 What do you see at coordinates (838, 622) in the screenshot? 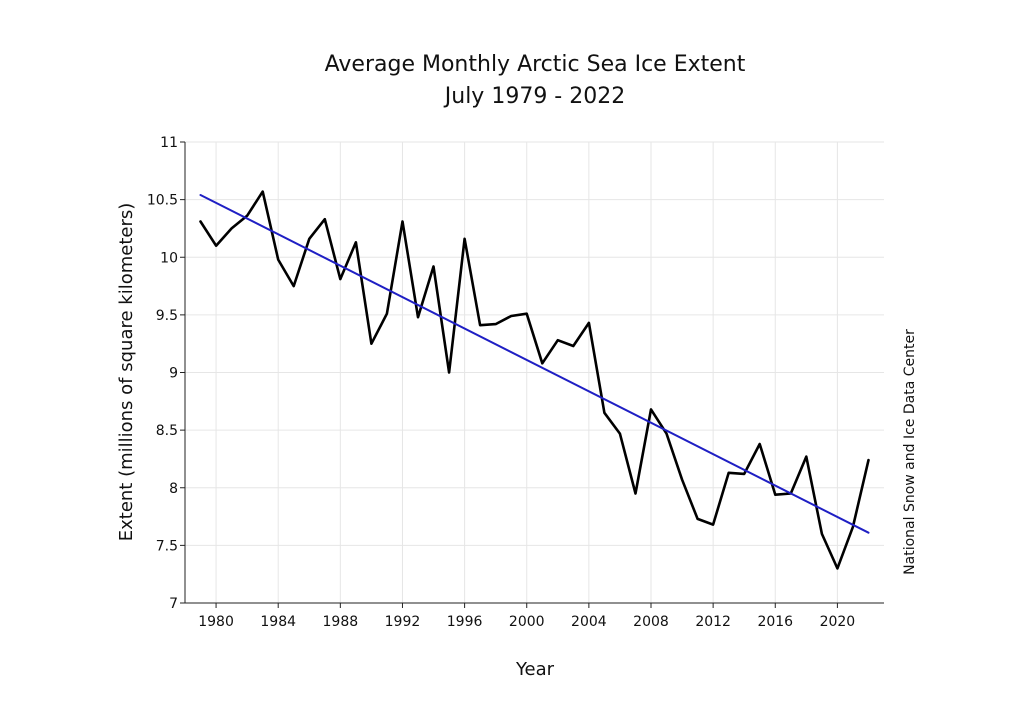
I see `x-tick-label: 2020` at bounding box center [838, 622].